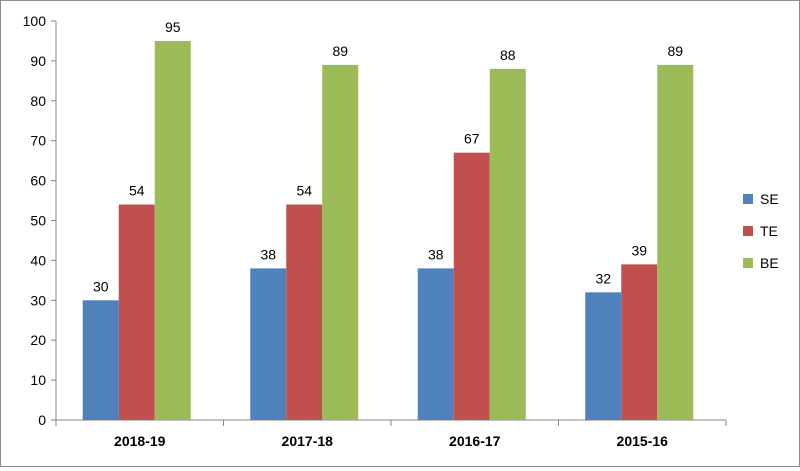 The height and width of the screenshot is (471, 800). I want to click on legend-label-te: TE, so click(769, 231).